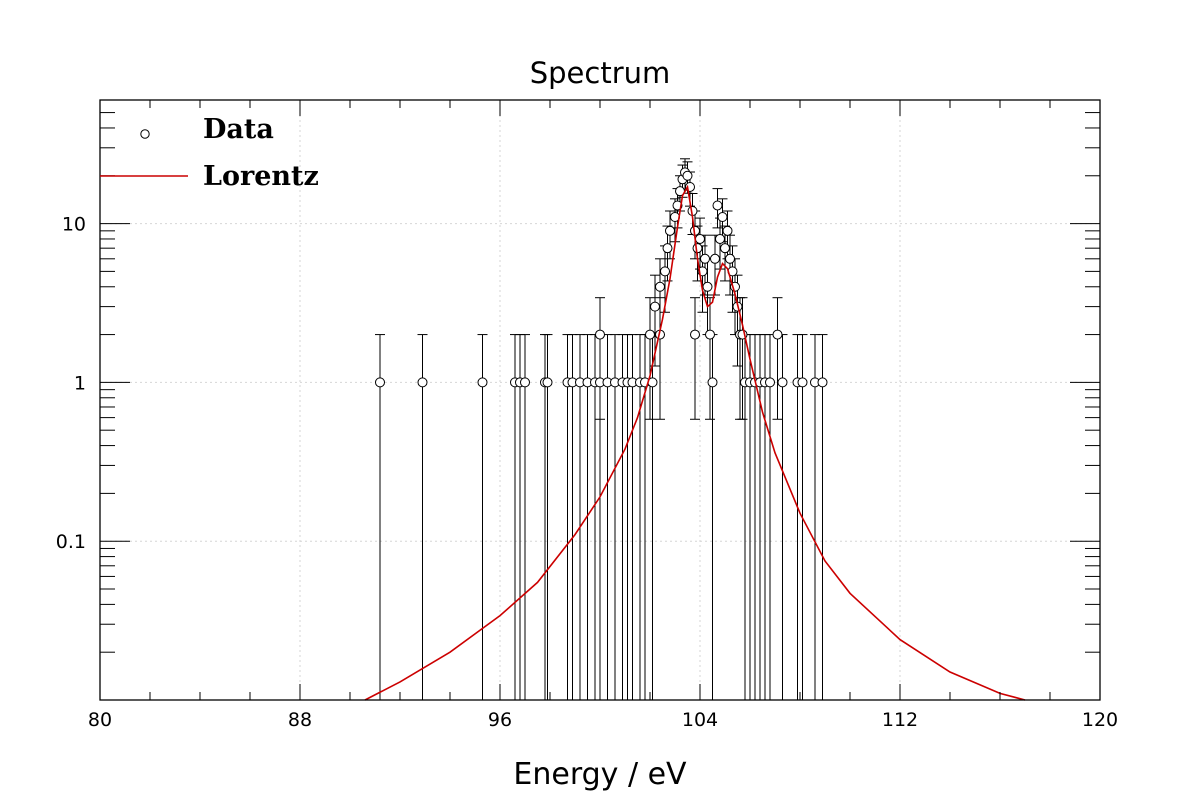 This screenshot has width=1200, height=800. I want to click on x-tick-label: 112, so click(900, 720).